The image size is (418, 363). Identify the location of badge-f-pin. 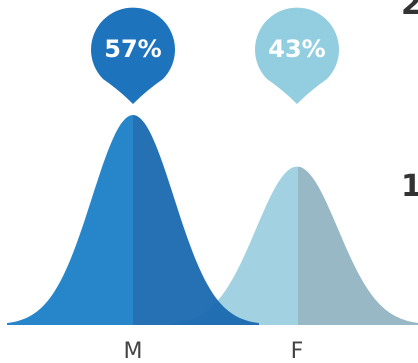
(297, 55).